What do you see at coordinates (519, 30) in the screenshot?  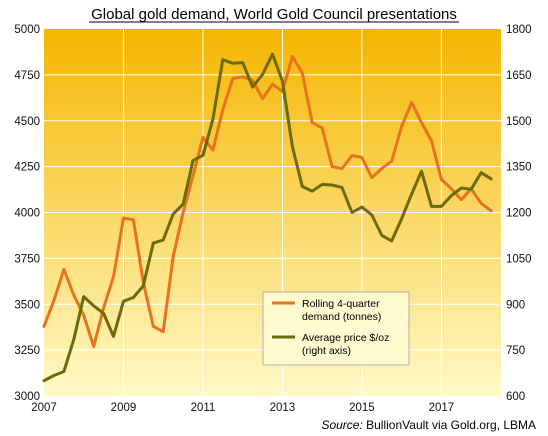 I see `y-right-tick-label: 1800` at bounding box center [519, 30].